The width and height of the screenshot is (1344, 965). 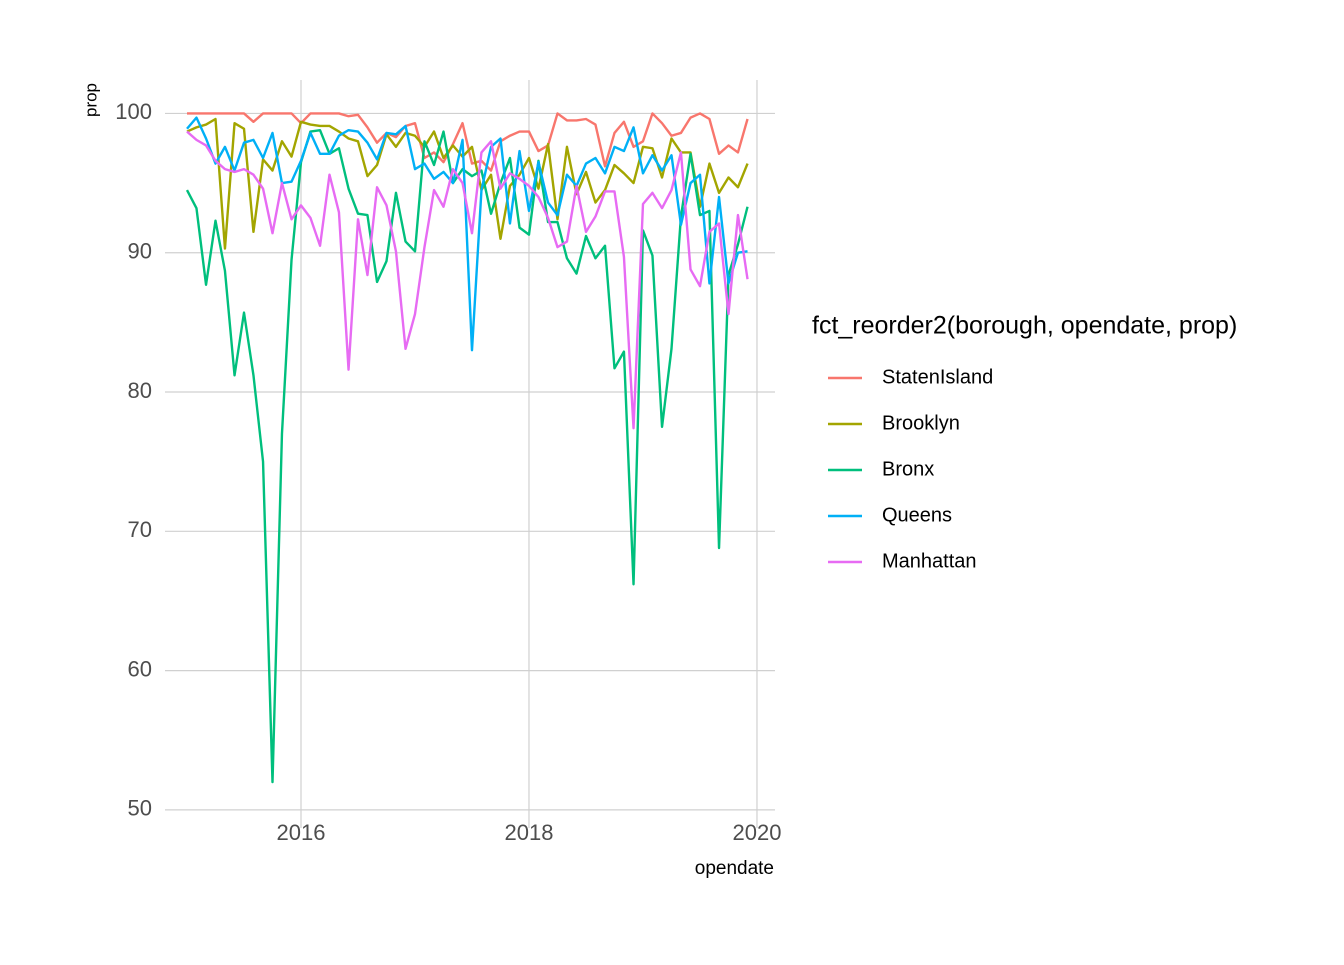 What do you see at coordinates (921, 423) in the screenshot?
I see `legend-label: Brooklyn` at bounding box center [921, 423].